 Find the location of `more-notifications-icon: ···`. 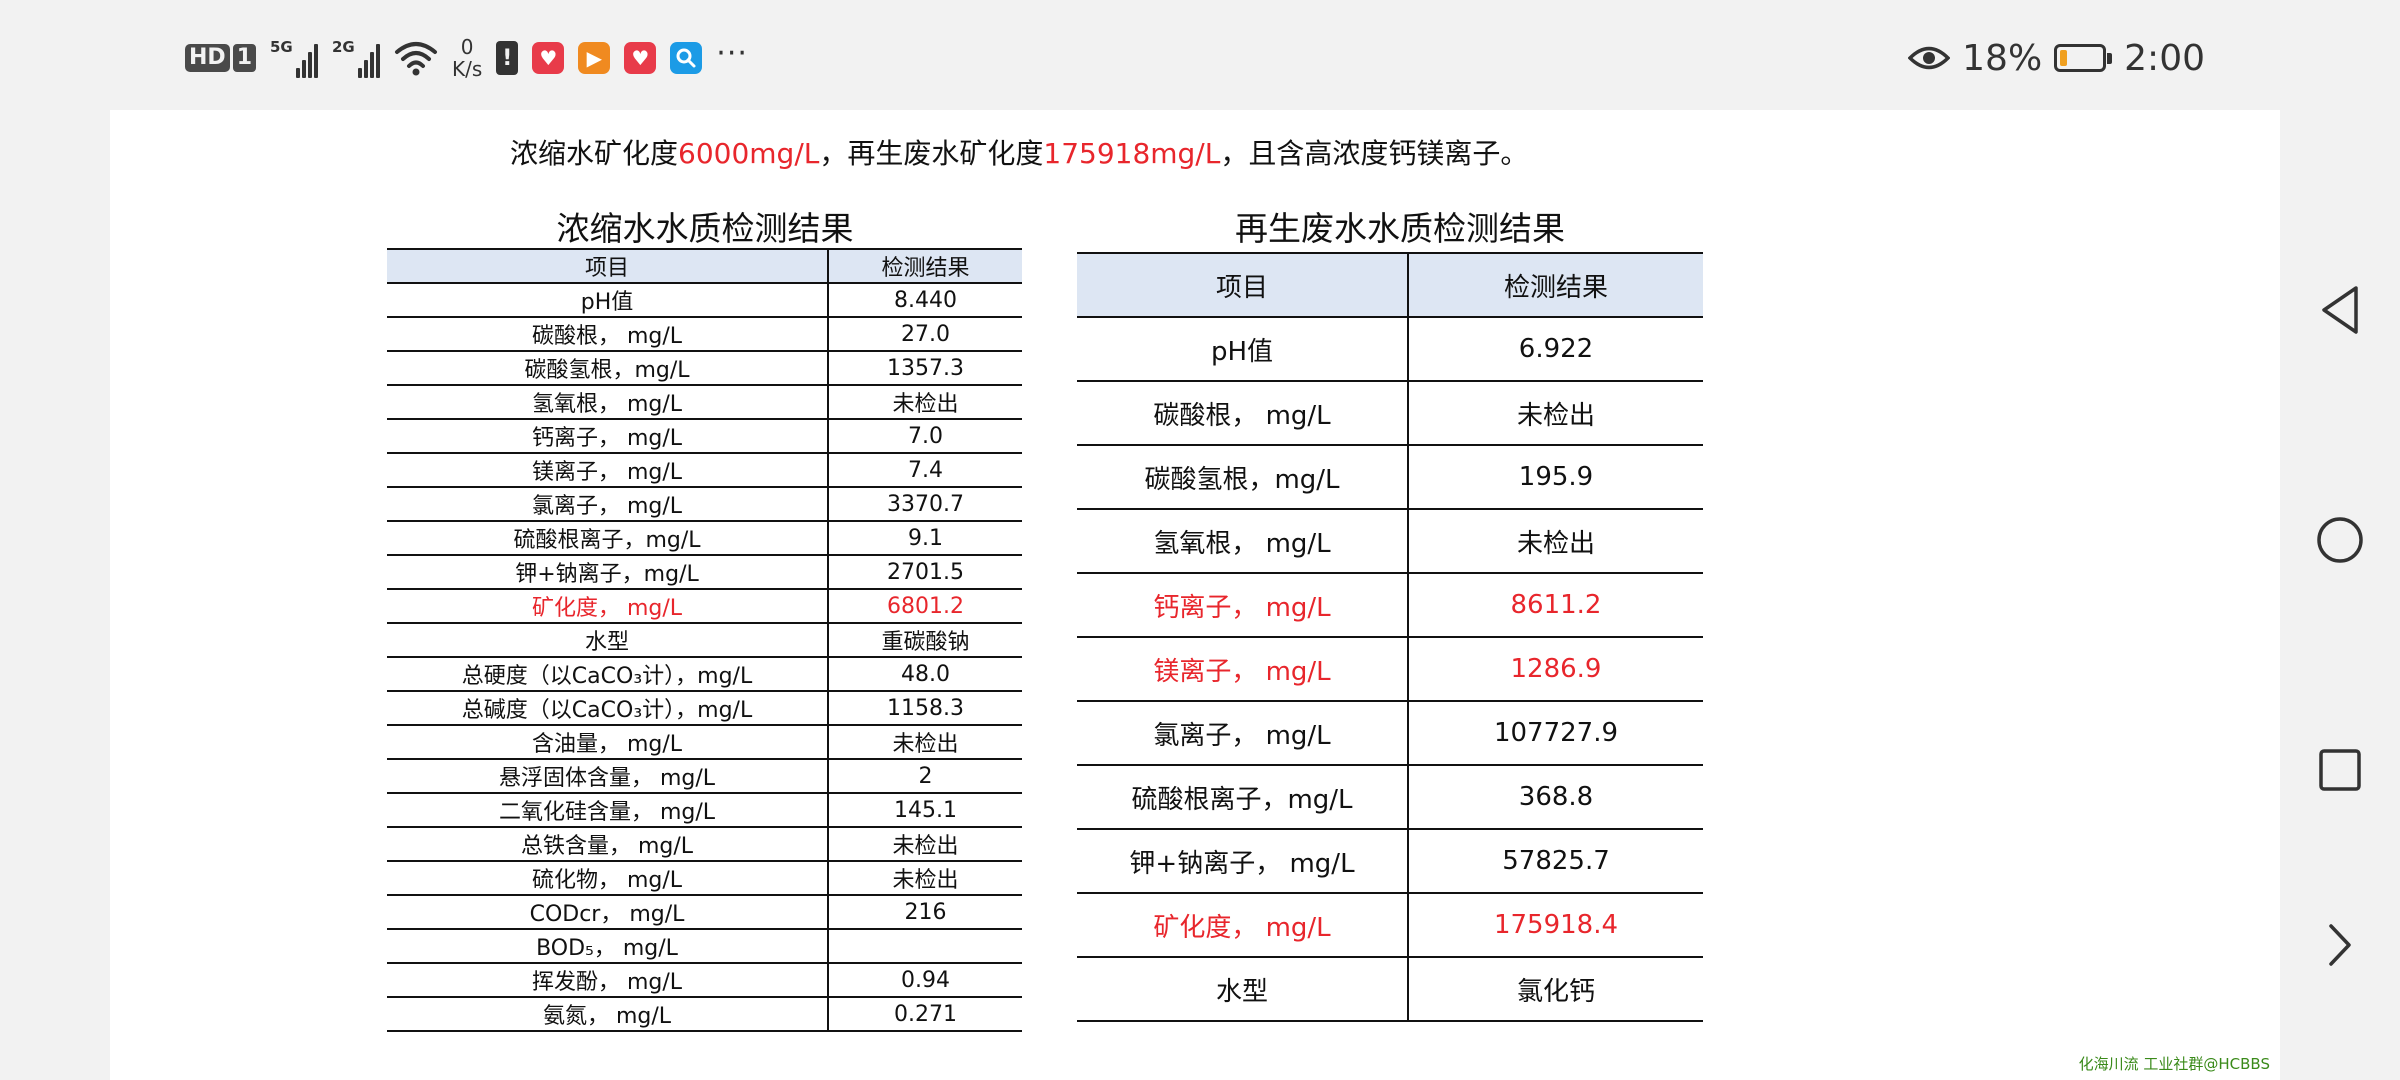

more-notifications-icon: ··· is located at coordinates (732, 53).